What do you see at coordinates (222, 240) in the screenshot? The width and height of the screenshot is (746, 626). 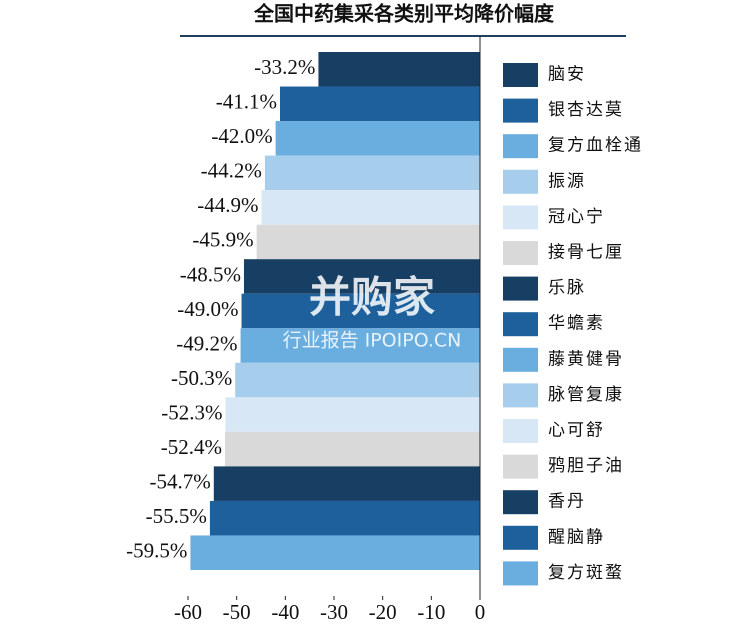 I see `value-label: -45.9%` at bounding box center [222, 240].